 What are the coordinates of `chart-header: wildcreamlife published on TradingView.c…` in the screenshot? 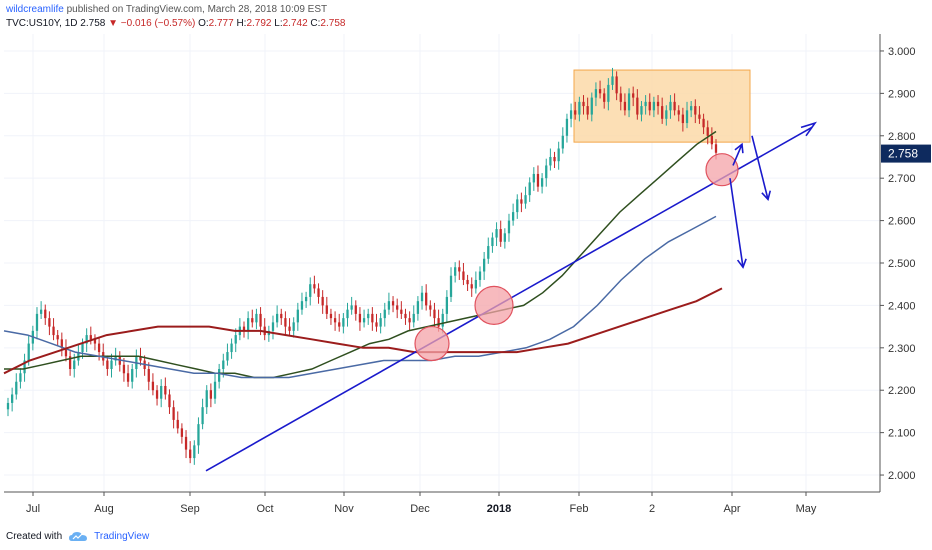 It's located at (175, 18).